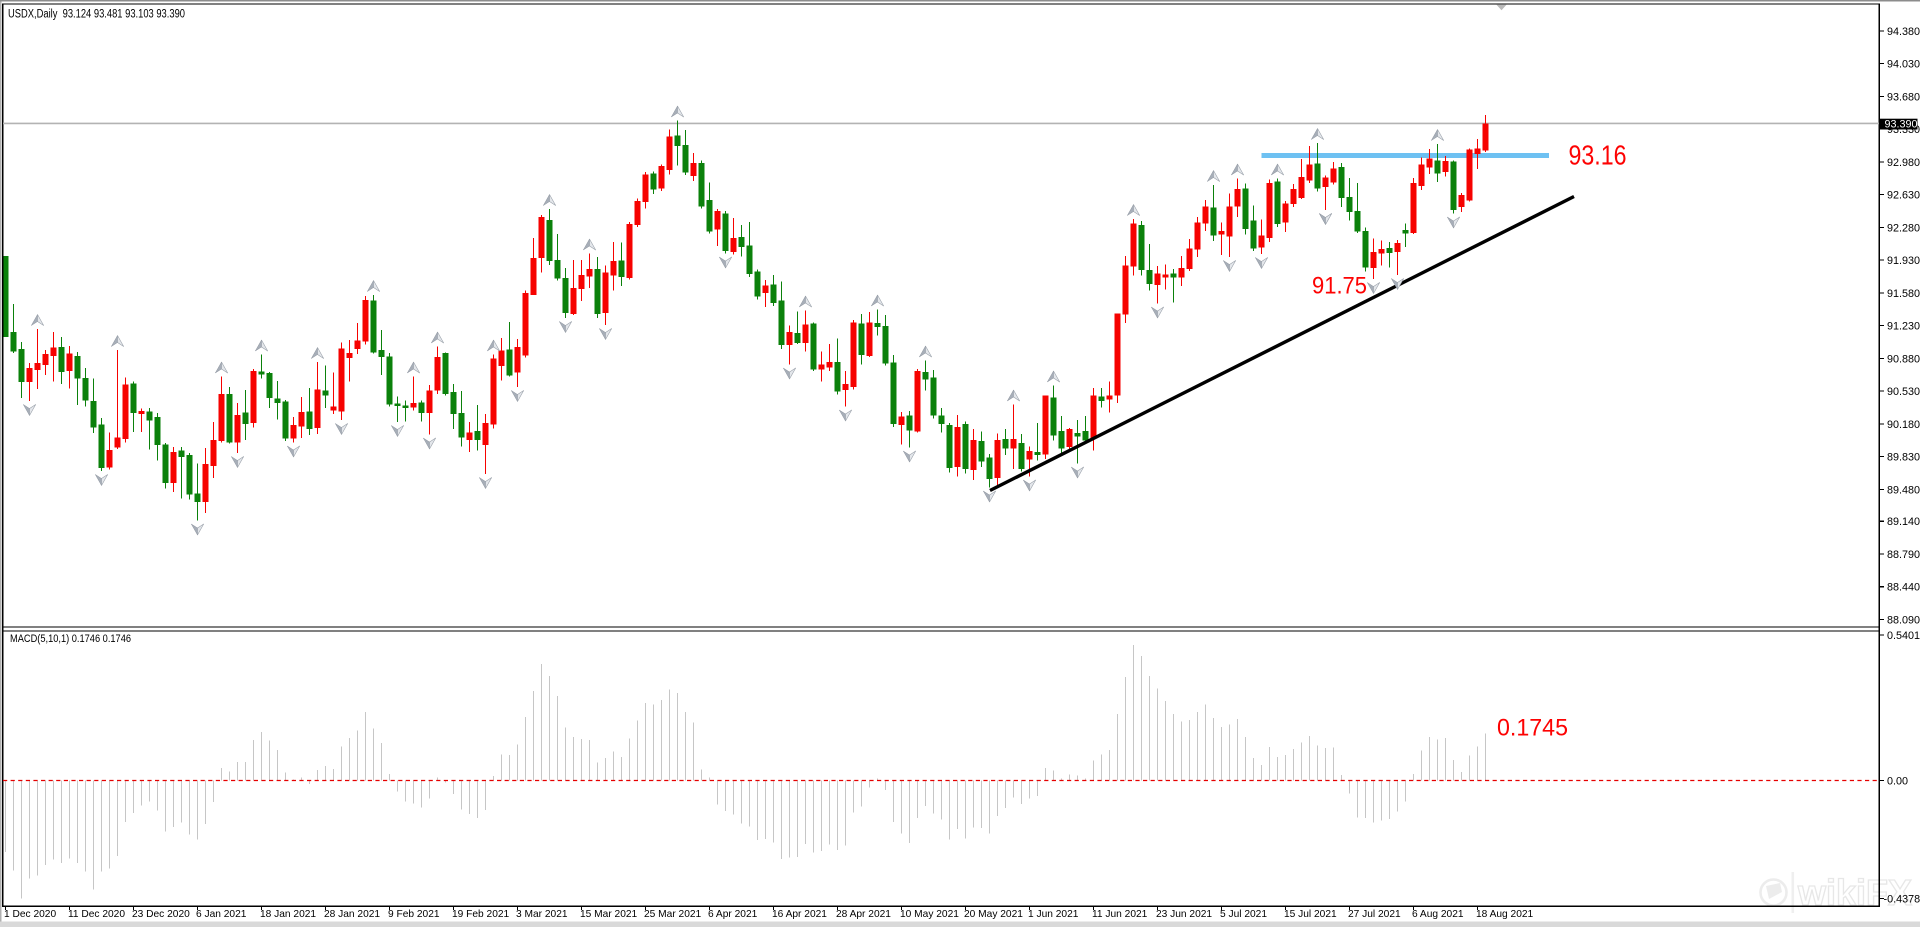 The image size is (1920, 927). What do you see at coordinates (929, 914) in the screenshot?
I see `svg-text: 10 May 2021` at bounding box center [929, 914].